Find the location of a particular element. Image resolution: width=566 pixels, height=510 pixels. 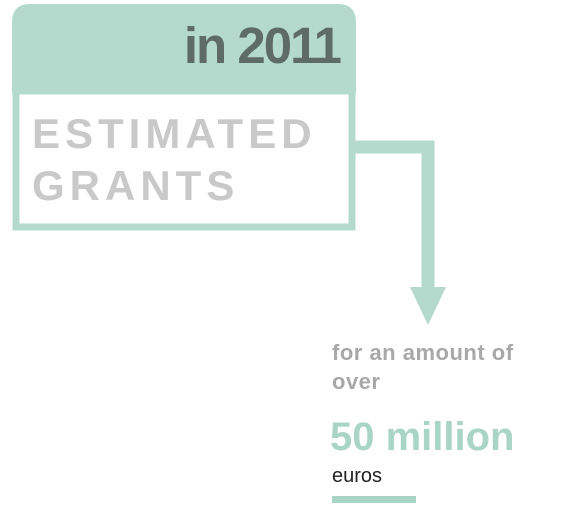

arrow-head is located at coordinates (428, 306).